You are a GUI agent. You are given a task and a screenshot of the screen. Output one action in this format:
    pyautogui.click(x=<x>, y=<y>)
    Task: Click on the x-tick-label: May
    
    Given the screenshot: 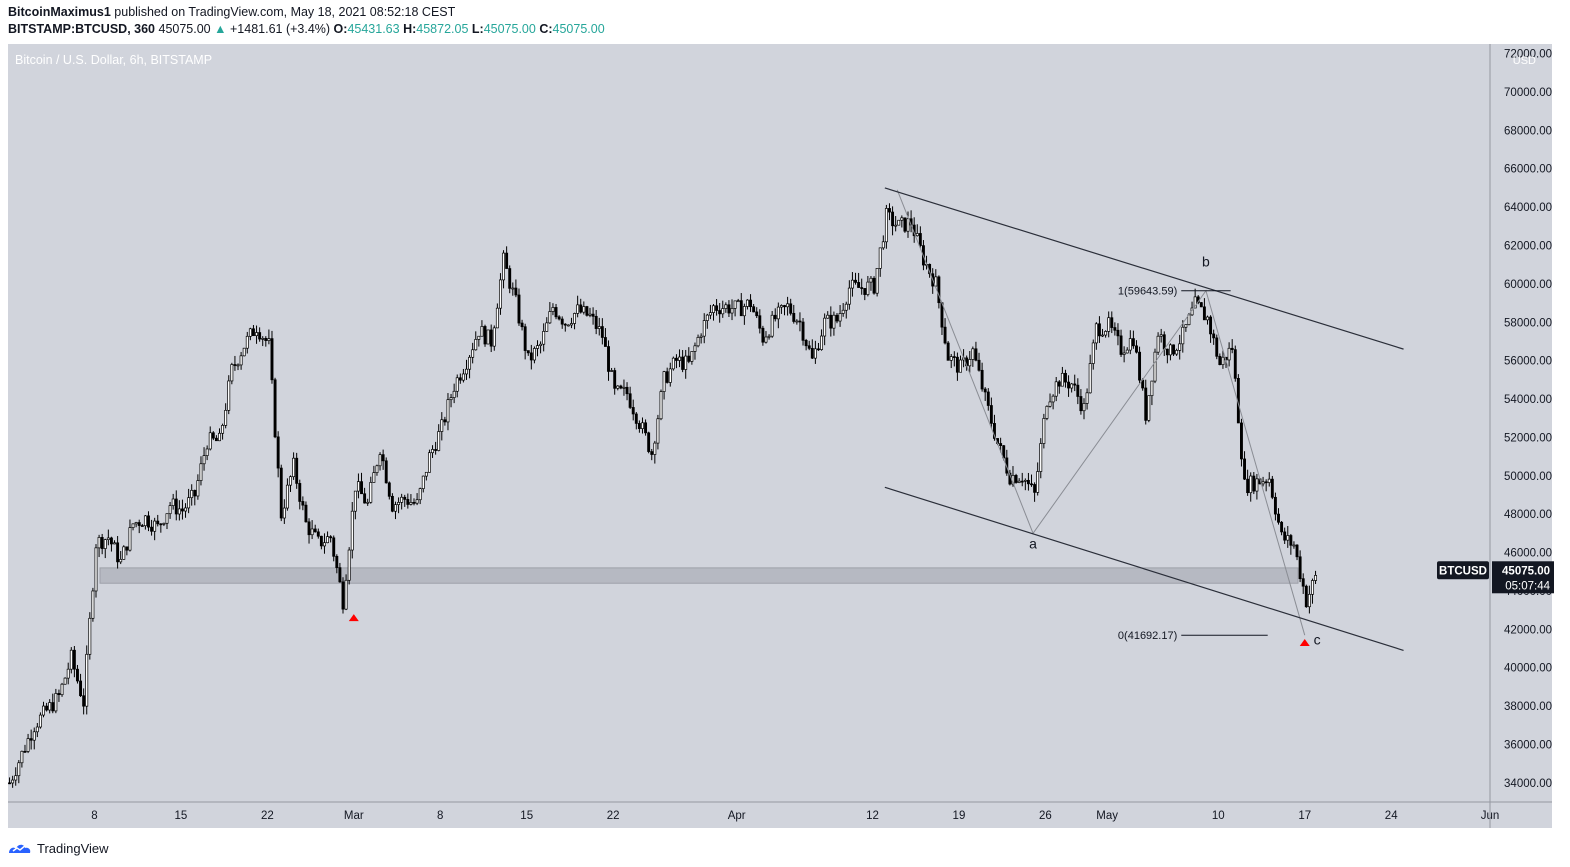 What is the action you would take?
    pyautogui.click(x=1107, y=816)
    